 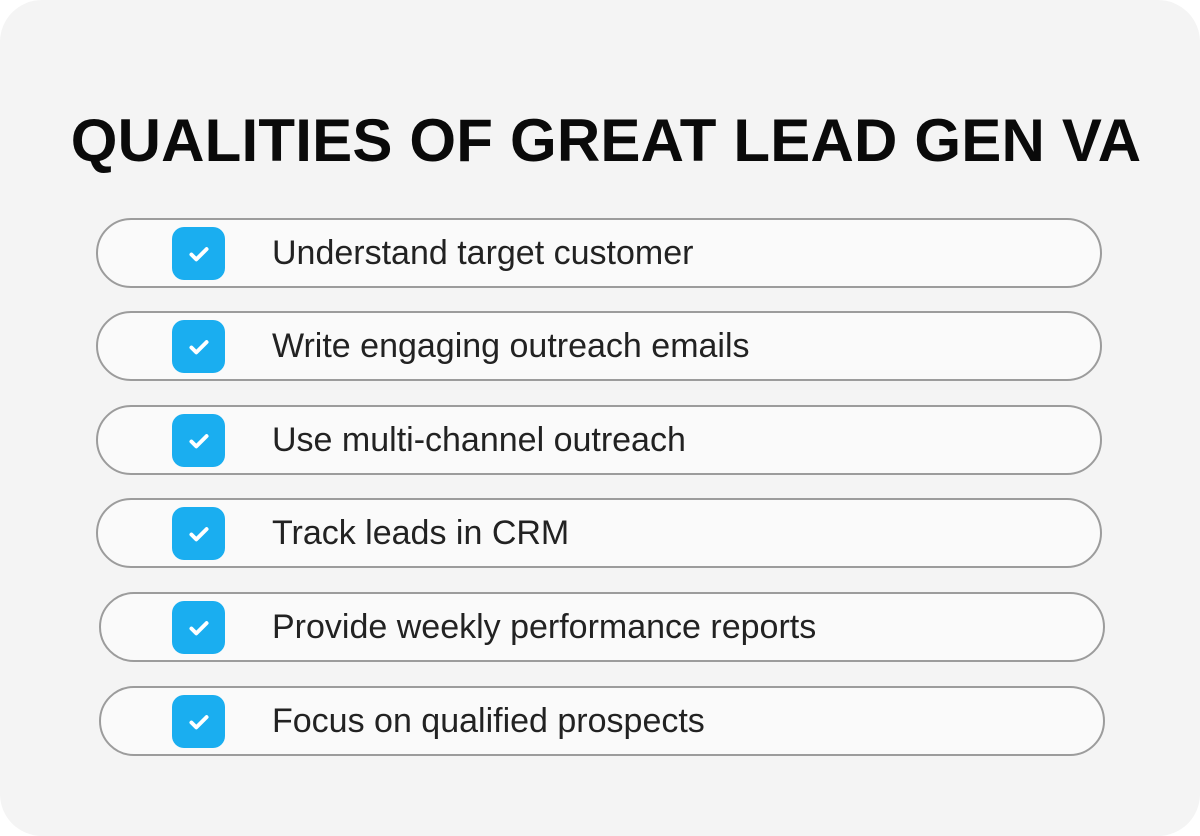 I want to click on list-item: Understand target customer, so click(x=599, y=253).